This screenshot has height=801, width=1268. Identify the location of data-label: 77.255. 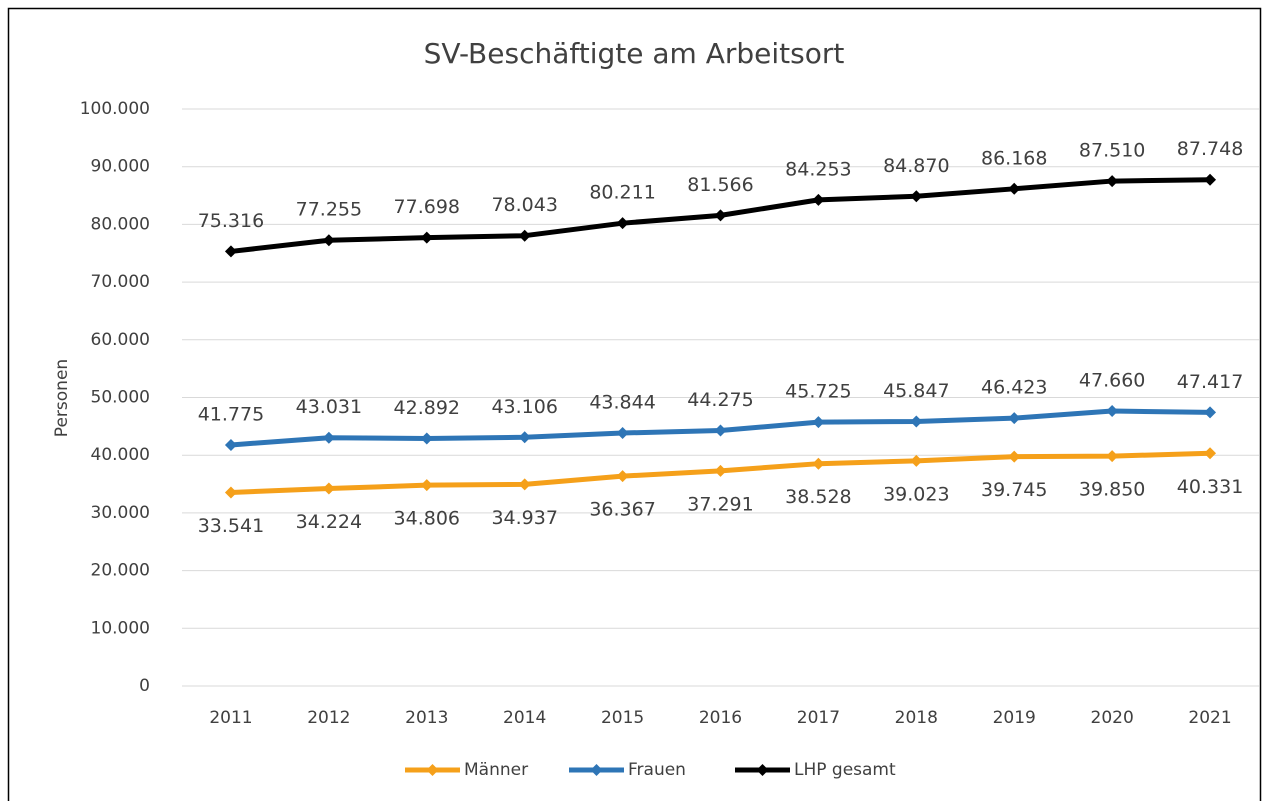
(329, 210).